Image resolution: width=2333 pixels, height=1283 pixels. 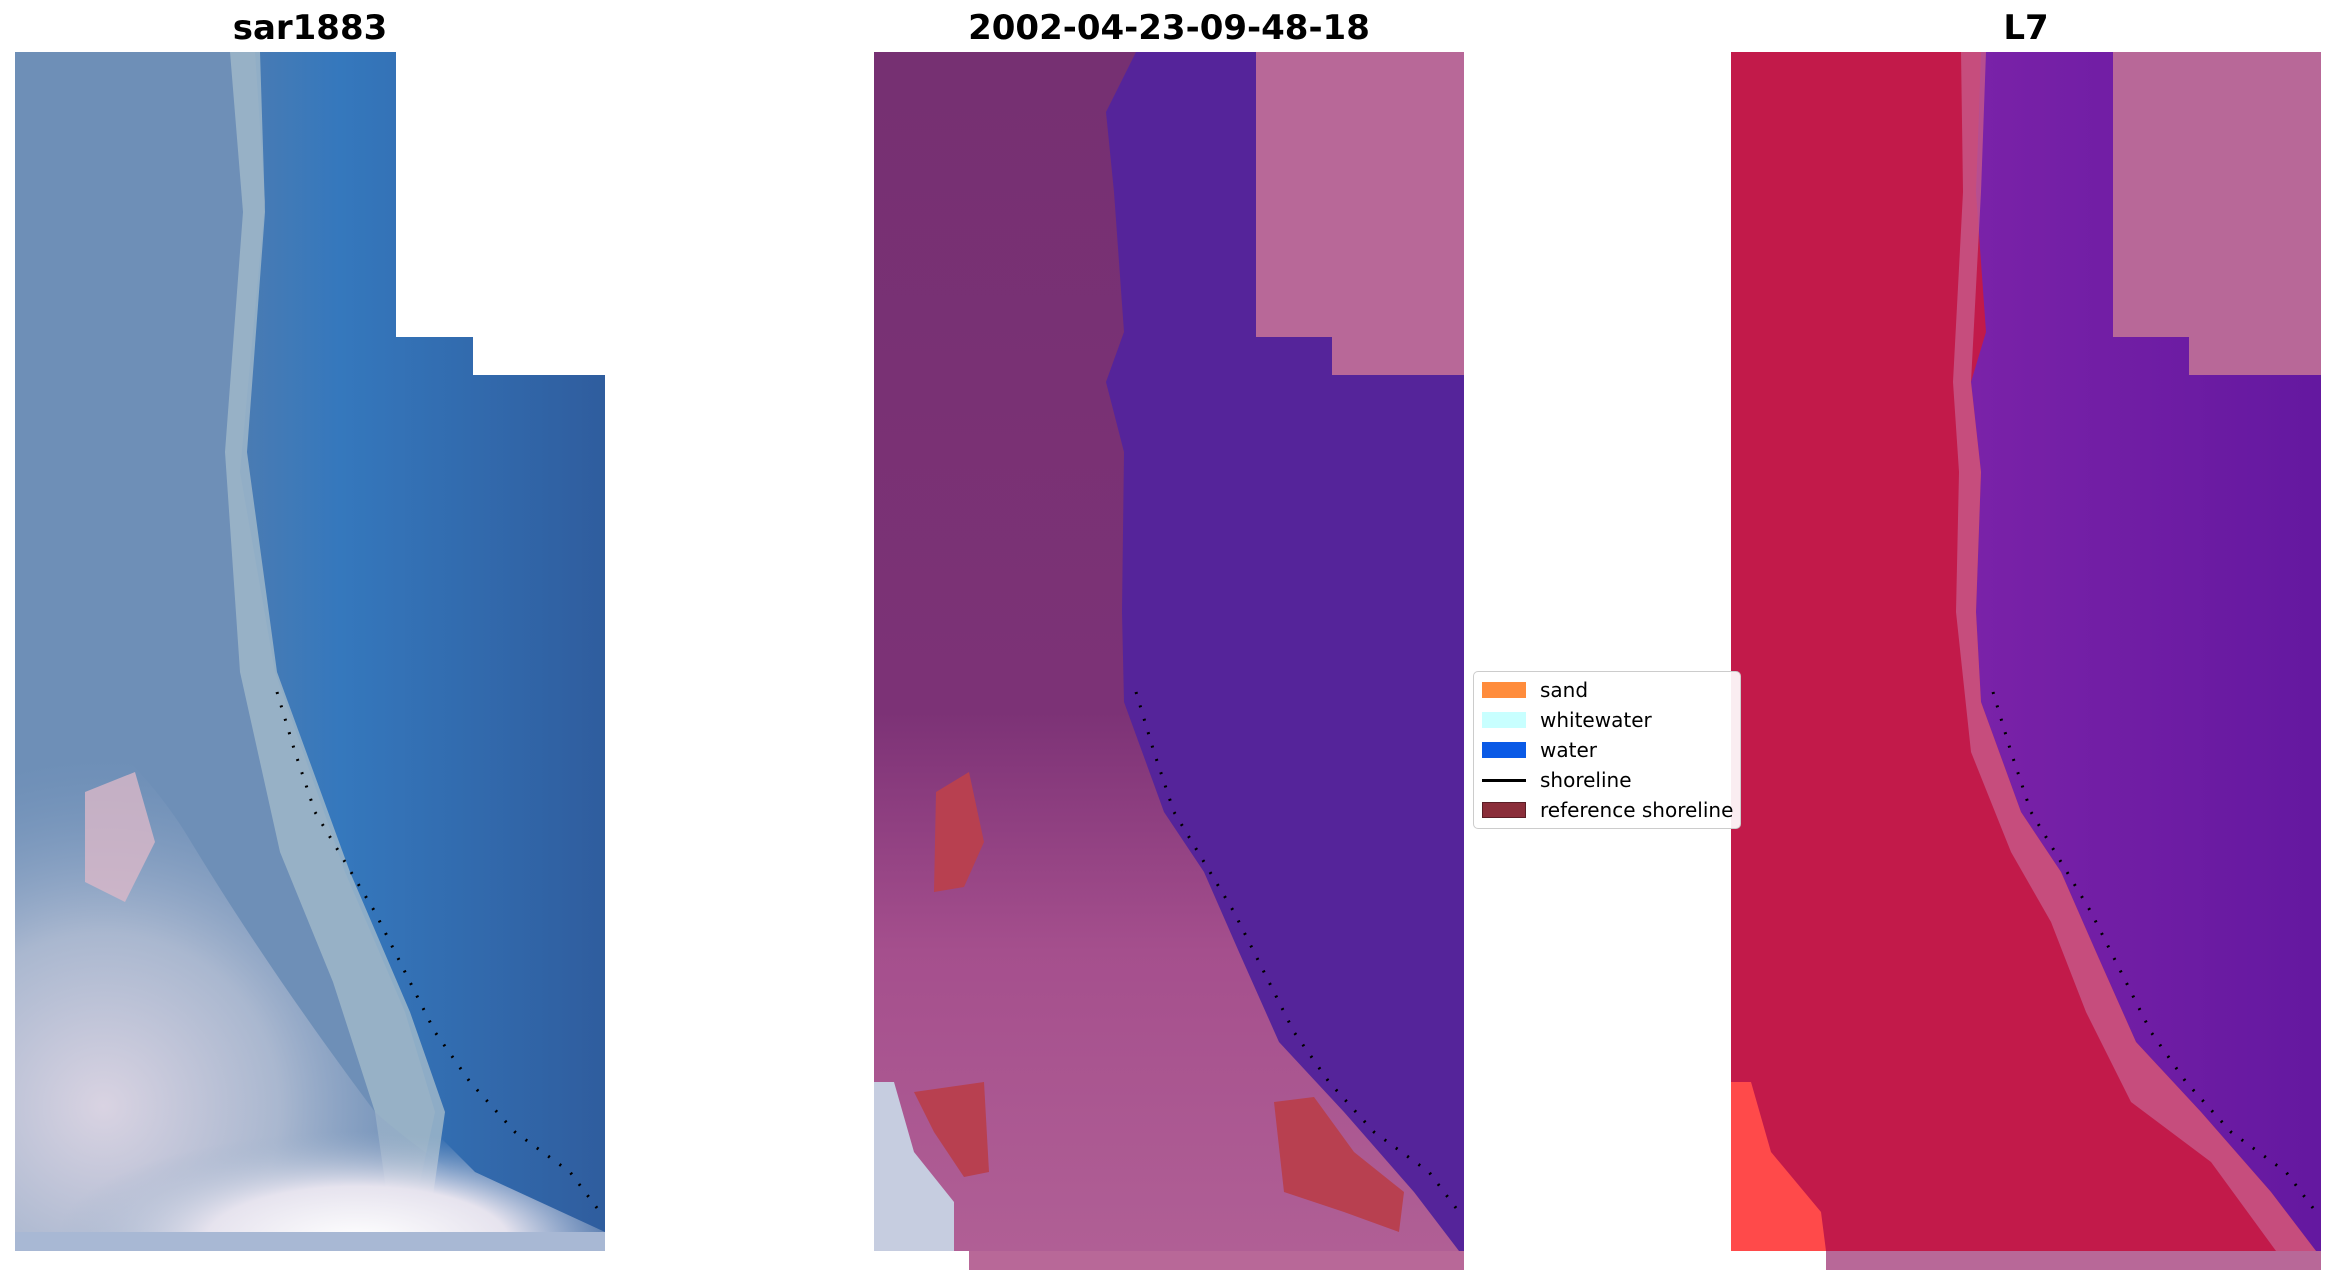 What do you see at coordinates (1637, 810) in the screenshot?
I see `legend-label-reference-shoreline: reference shoreline` at bounding box center [1637, 810].